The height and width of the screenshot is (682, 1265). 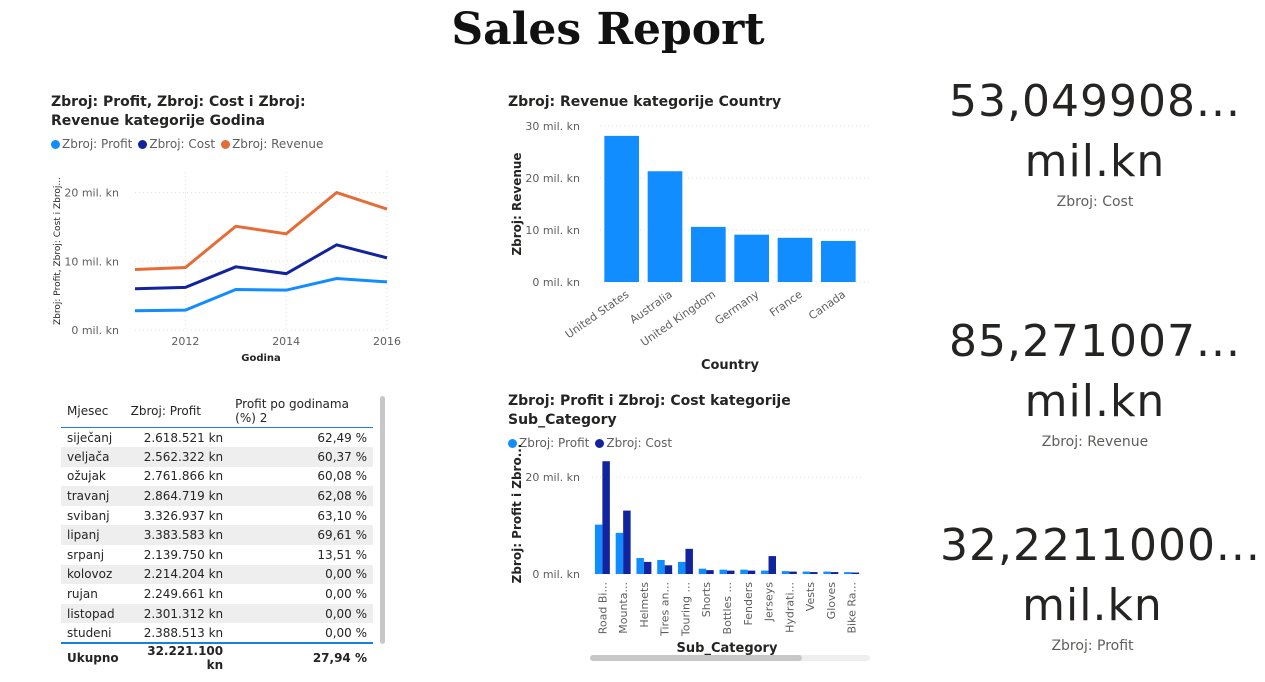 What do you see at coordinates (93, 535) in the screenshot?
I see `cell-month: lipanj` at bounding box center [93, 535].